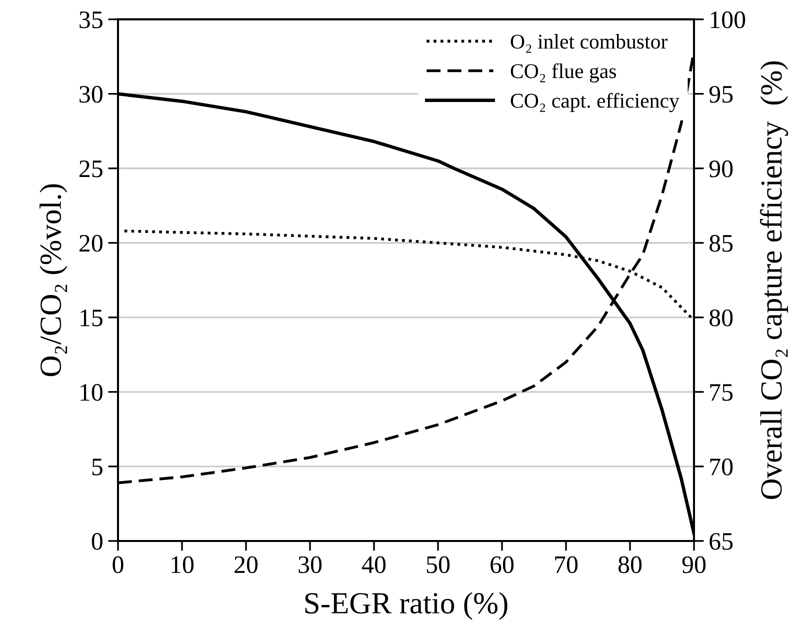  What do you see at coordinates (502, 565) in the screenshot?
I see `x-tick-label: 60` at bounding box center [502, 565].